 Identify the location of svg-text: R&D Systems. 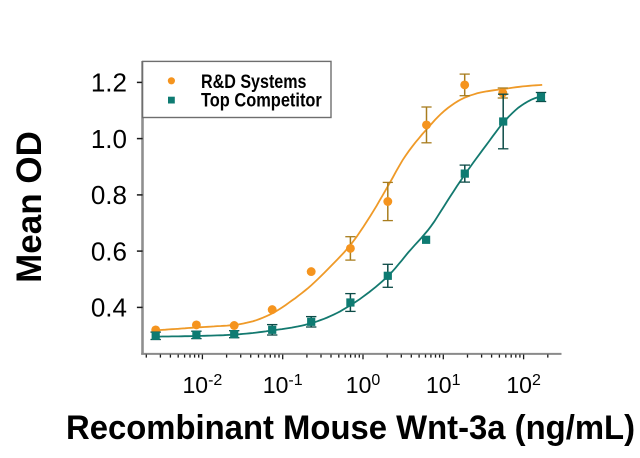
(254, 82).